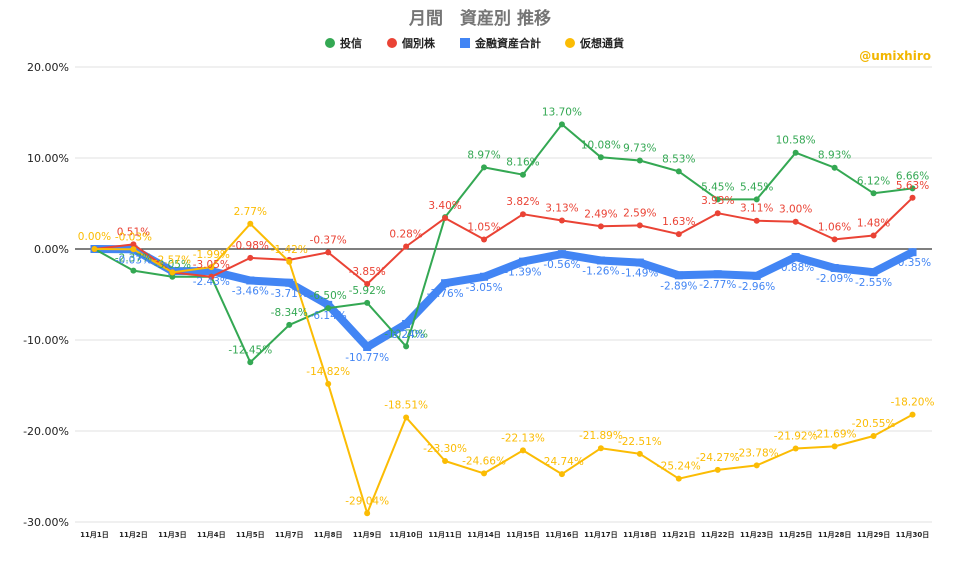 The height and width of the screenshot is (569, 960). Describe the element at coordinates (46, 431) in the screenshot. I see `y-tick-label: -20.00%` at that location.